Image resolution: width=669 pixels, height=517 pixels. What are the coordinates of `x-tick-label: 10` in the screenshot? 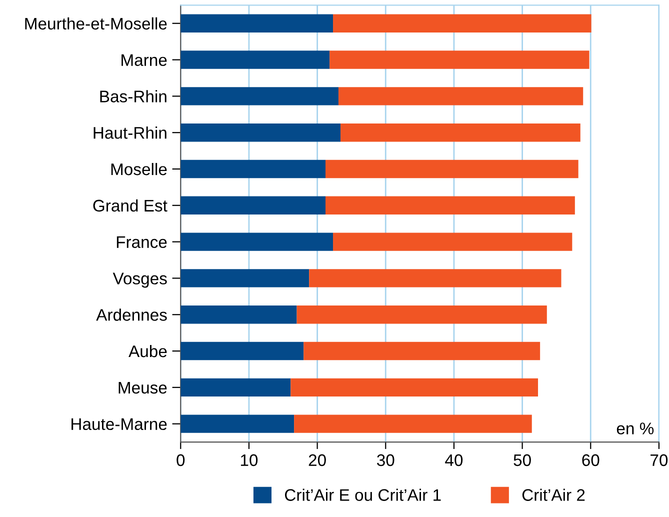 It's located at (249, 460).